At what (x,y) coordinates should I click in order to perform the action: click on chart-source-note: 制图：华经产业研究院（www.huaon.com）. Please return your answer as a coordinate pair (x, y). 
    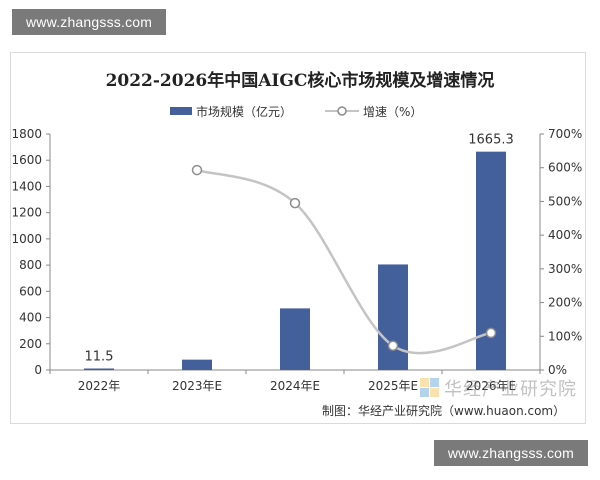
    Looking at the image, I should click on (444, 411).